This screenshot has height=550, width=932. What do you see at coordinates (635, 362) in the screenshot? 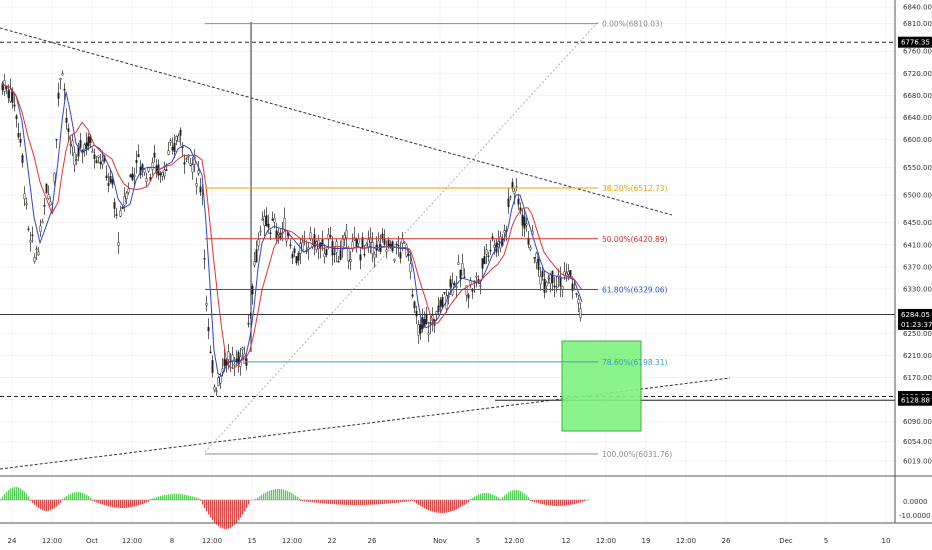
I see `fib-level-label: 78.60%(6198.31)` at bounding box center [635, 362].